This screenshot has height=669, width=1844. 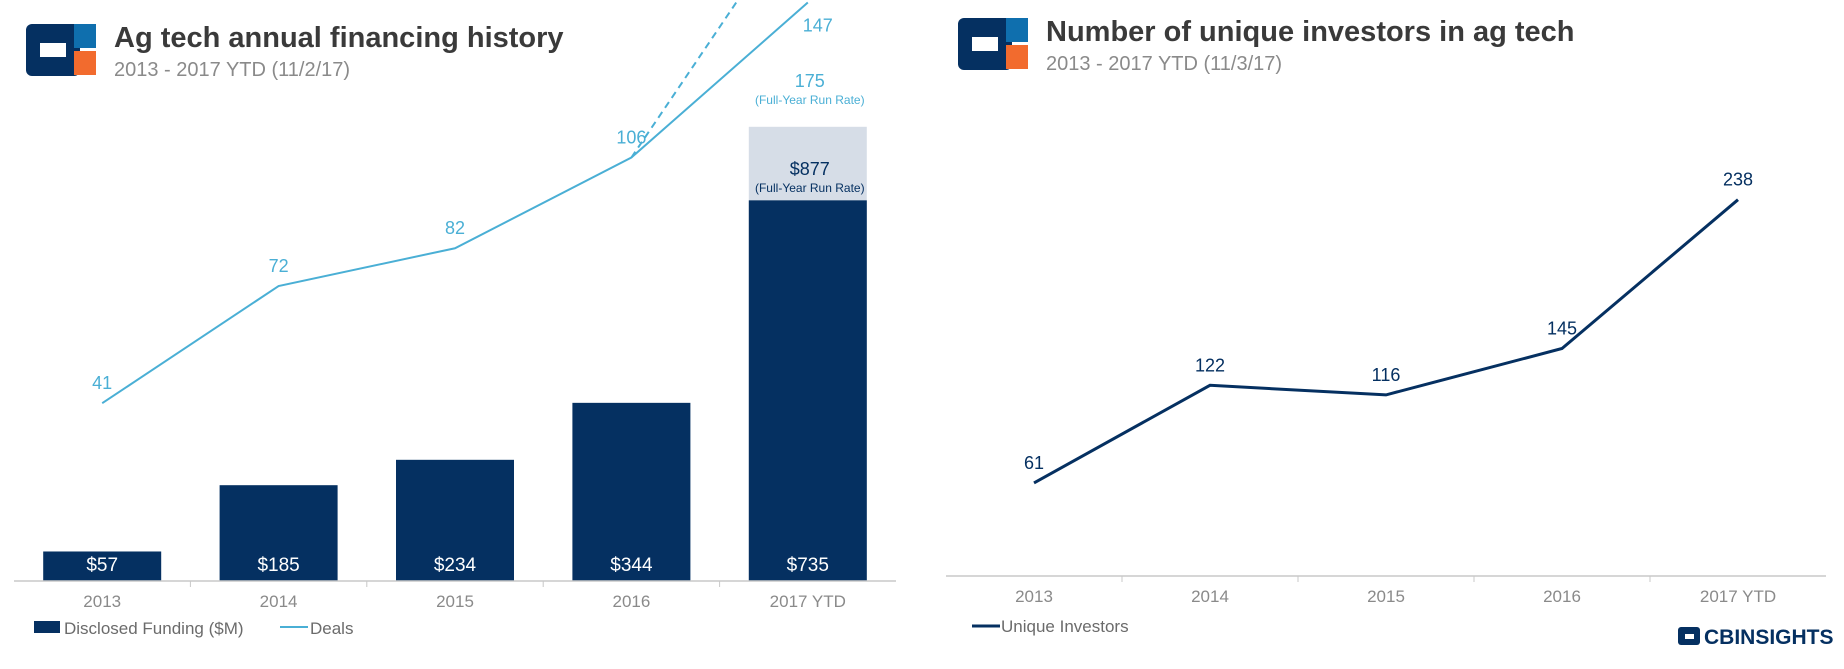 I want to click on left-chart-subtitle: 2013 - 2017 YTD (11/2/17), so click(x=232, y=70).